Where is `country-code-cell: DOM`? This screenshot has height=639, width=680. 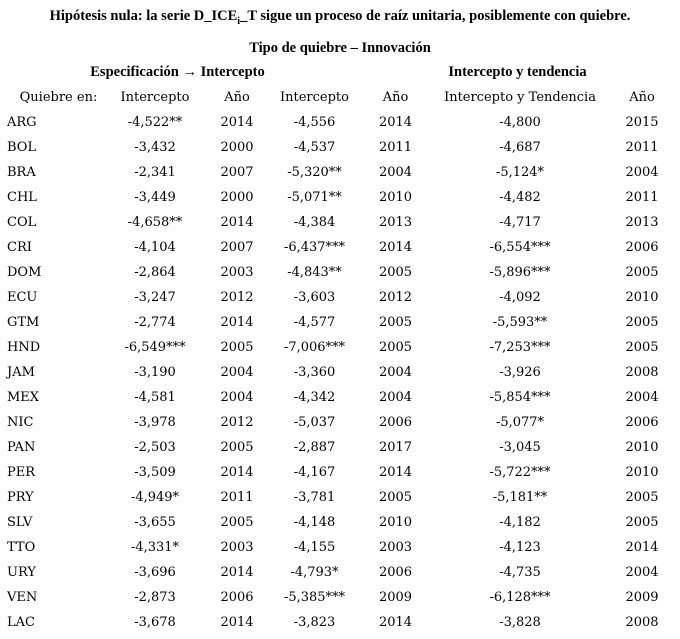 country-code-cell: DOM is located at coordinates (24, 272).